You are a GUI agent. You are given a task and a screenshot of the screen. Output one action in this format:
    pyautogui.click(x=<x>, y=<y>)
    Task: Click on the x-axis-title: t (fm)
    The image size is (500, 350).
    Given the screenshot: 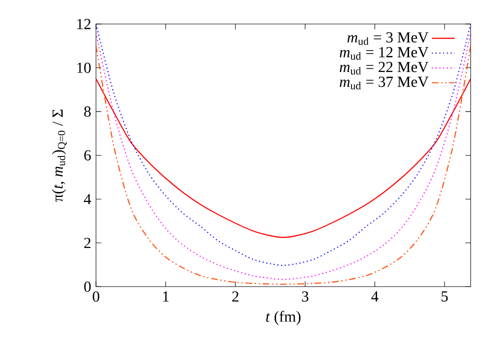 What is the action you would take?
    pyautogui.click(x=283, y=317)
    